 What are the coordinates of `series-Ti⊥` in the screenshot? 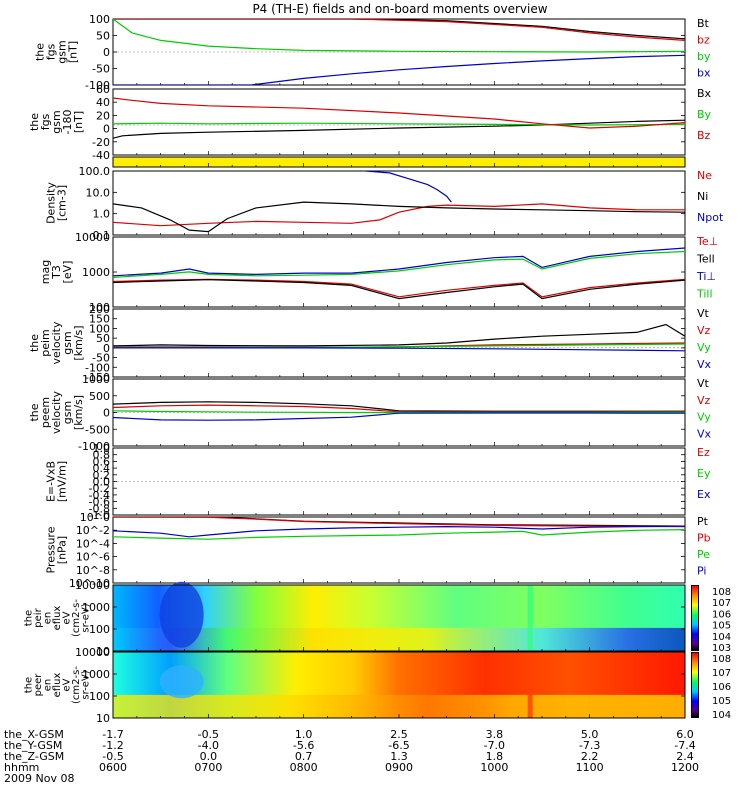 It's located at (399, 262).